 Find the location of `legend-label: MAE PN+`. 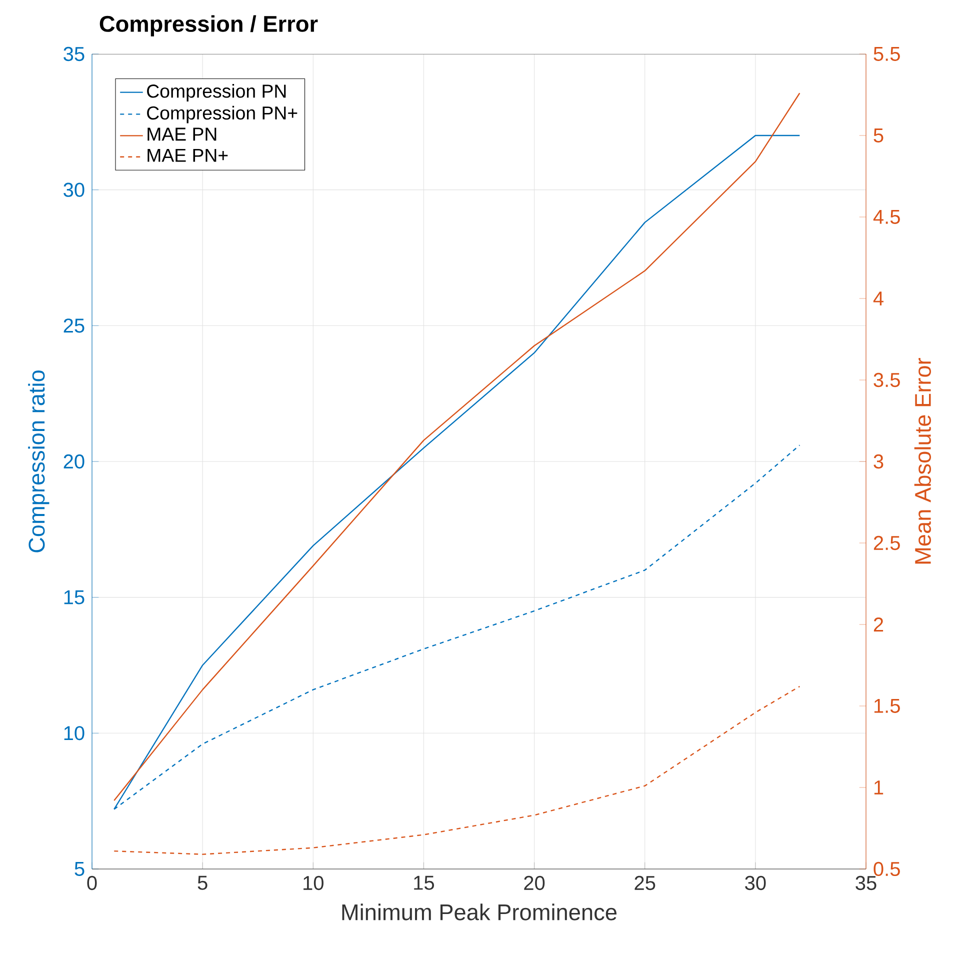

legend-label: MAE PN+ is located at coordinates (188, 155).